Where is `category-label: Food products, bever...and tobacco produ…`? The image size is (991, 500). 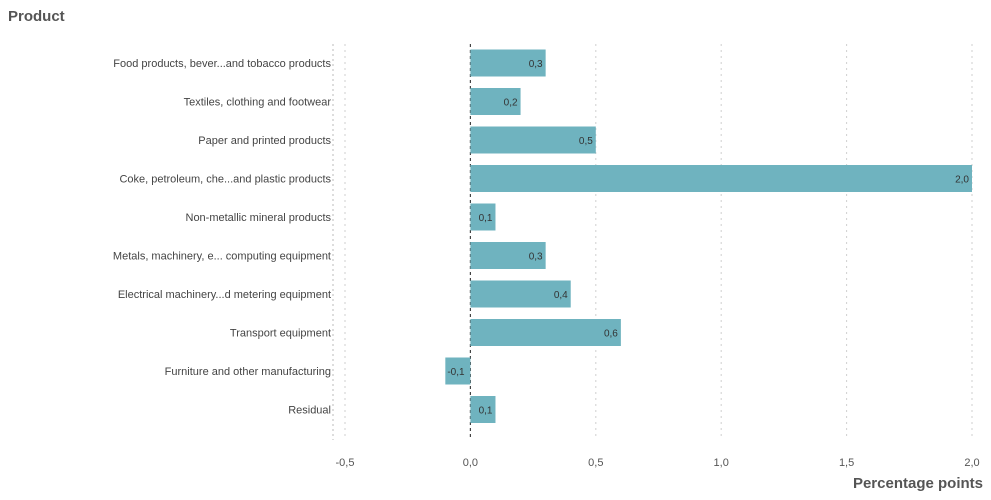 category-label: Food products, bever...and tobacco produ… is located at coordinates (222, 64).